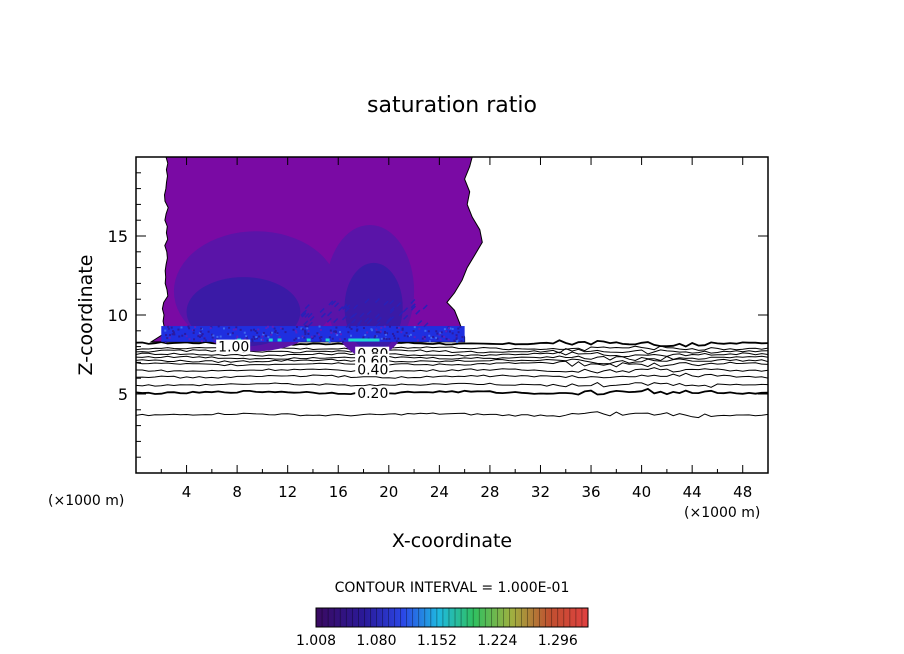 Image resolution: width=904 pixels, height=654 pixels. Describe the element at coordinates (489, 492) in the screenshot. I see `x-tick-label: 28` at that location.